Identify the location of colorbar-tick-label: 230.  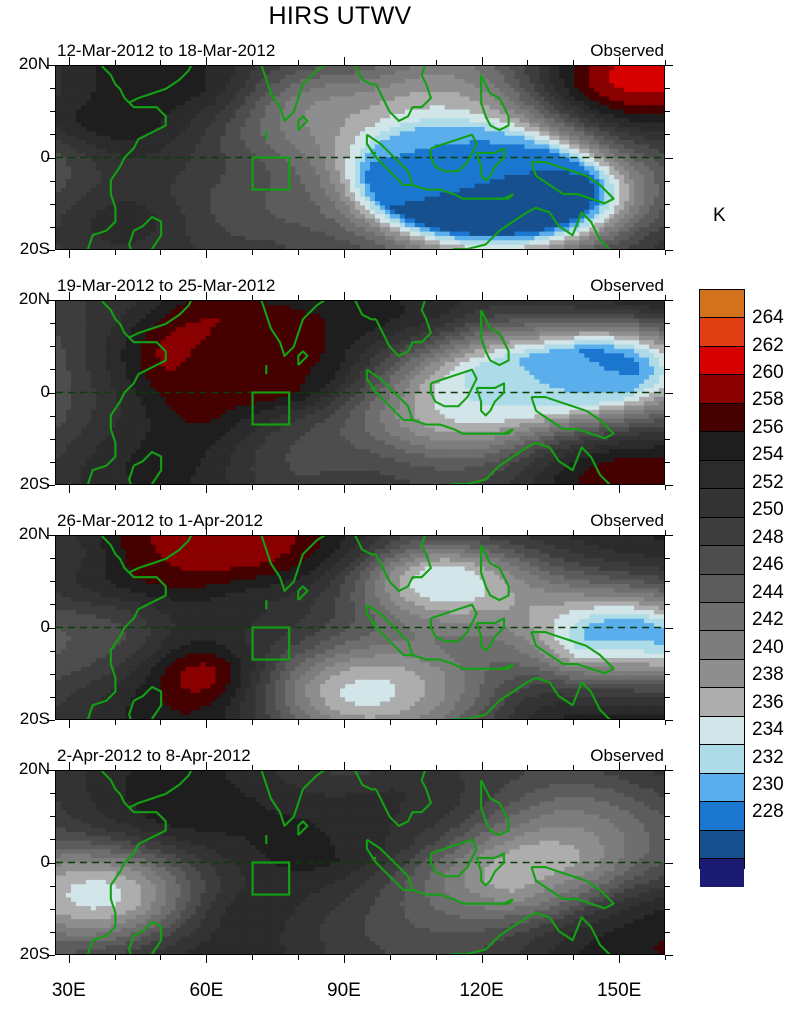
(768, 785).